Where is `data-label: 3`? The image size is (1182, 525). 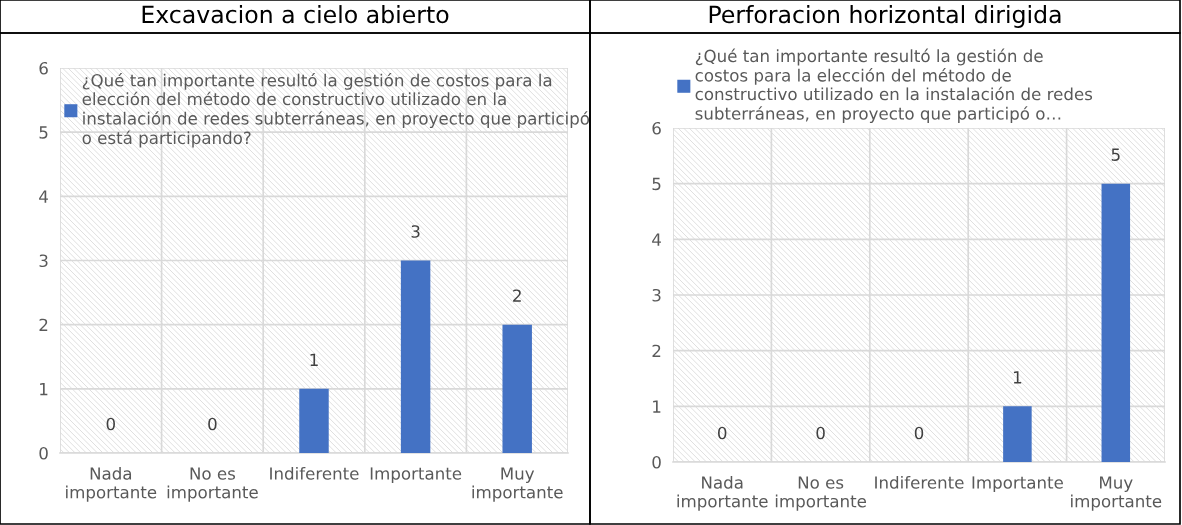 data-label: 3 is located at coordinates (415, 231).